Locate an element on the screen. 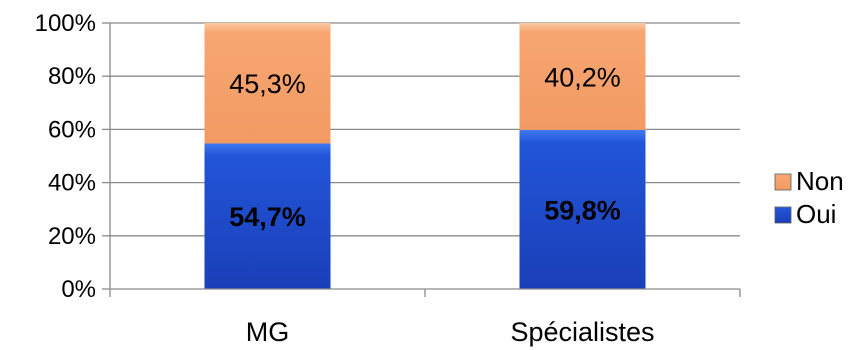 The image size is (863, 350). data-label-oui-1: 54,7% is located at coordinates (267, 217).